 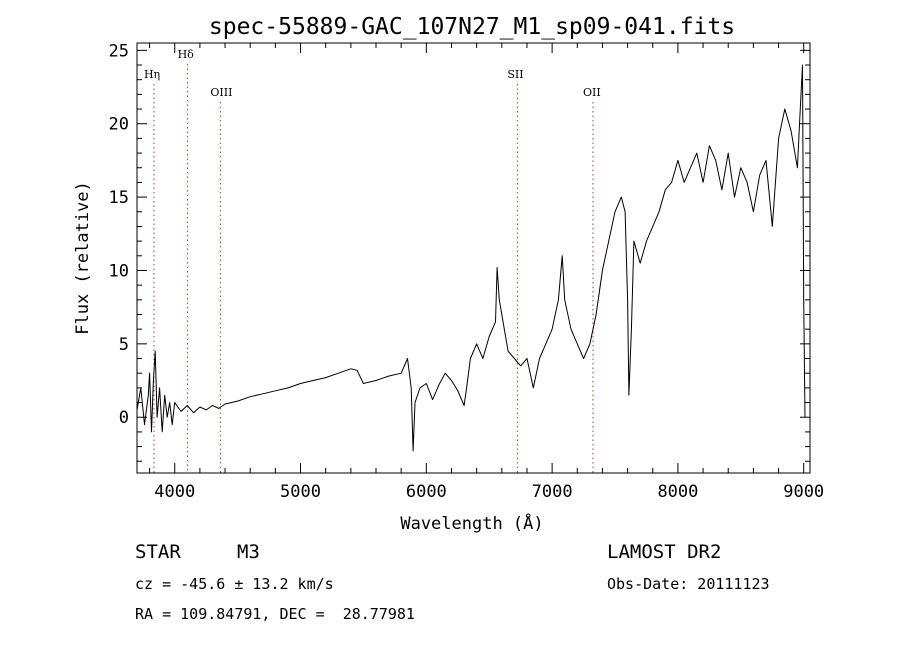 What do you see at coordinates (592, 92) in the screenshot?
I see `marker-label: OII` at bounding box center [592, 92].